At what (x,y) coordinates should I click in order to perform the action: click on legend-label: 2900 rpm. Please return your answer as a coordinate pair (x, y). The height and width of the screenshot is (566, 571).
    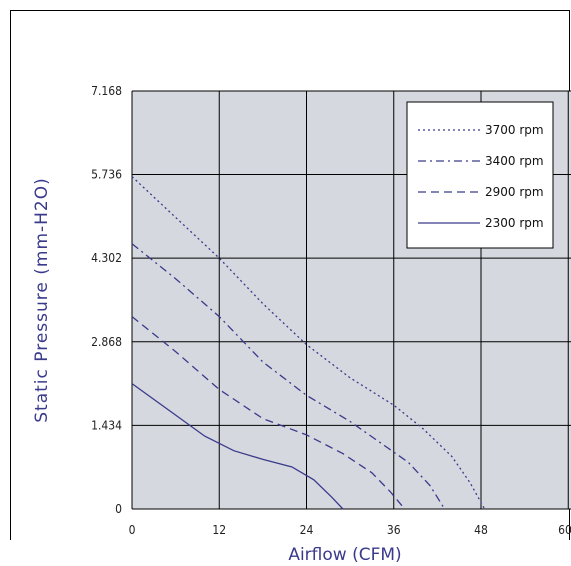
    Looking at the image, I should click on (514, 192).